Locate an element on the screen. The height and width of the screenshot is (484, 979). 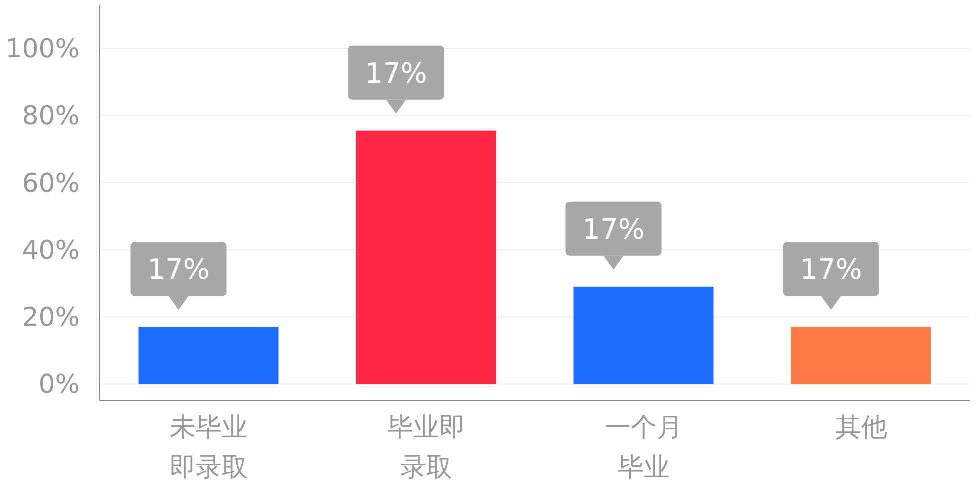
x-tick-label: 其他 is located at coordinates (861, 428).